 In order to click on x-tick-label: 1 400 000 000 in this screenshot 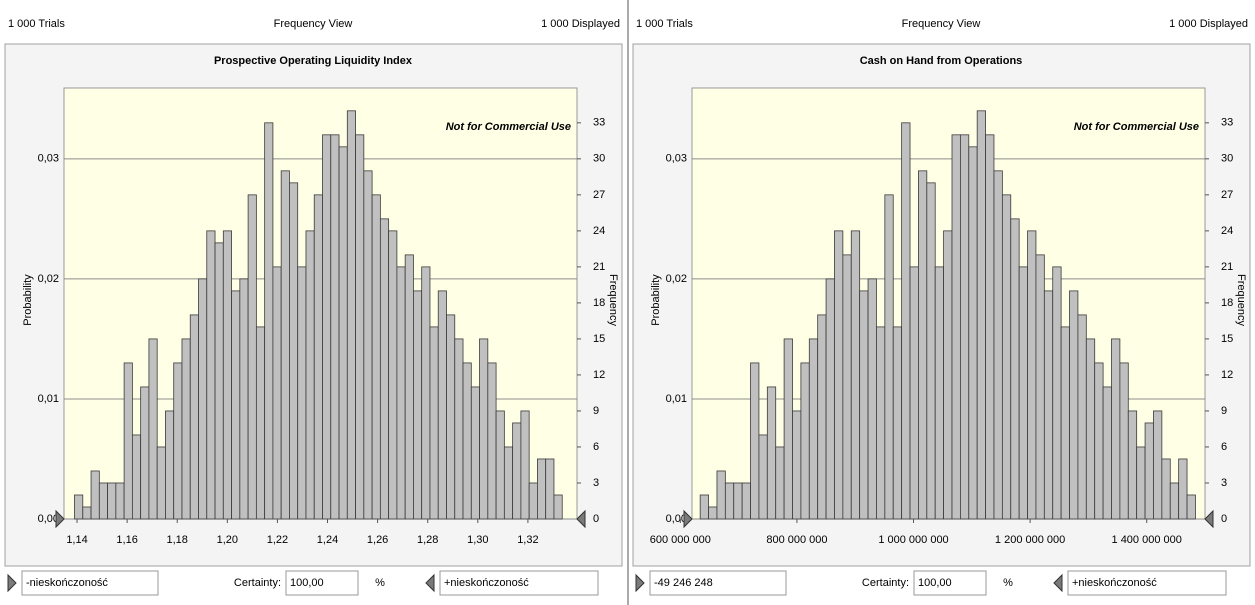, I will do `click(1147, 540)`.